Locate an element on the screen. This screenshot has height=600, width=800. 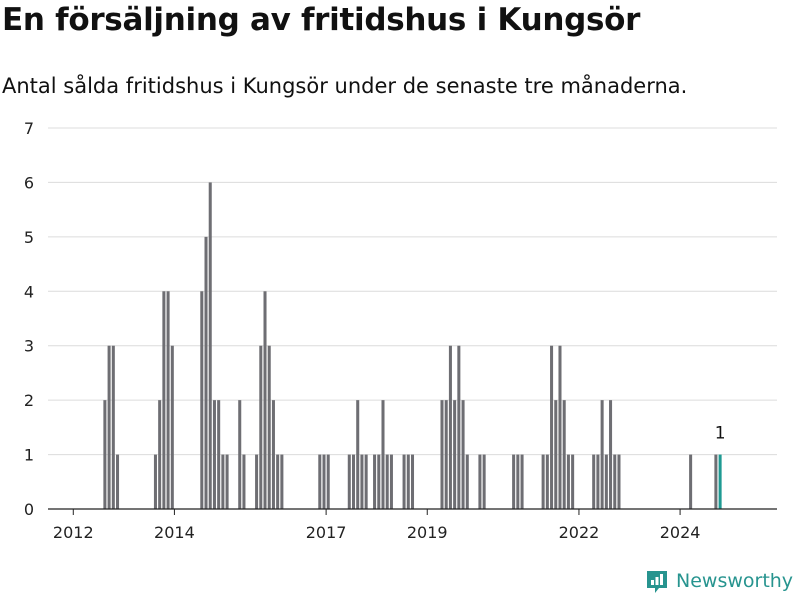
data-label: 1 is located at coordinates (720, 434).